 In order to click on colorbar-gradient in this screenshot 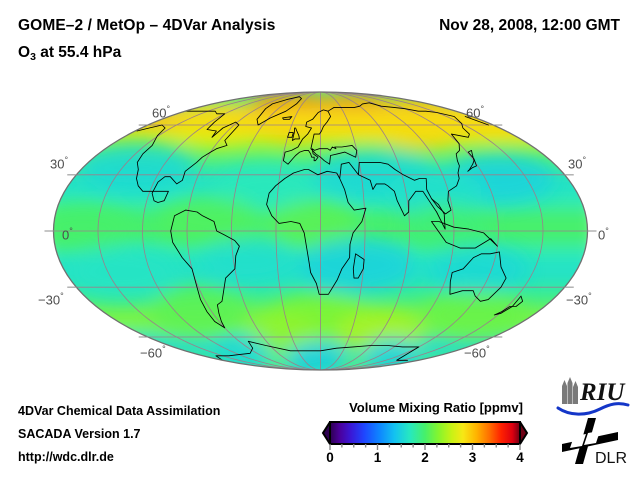, I will do `click(425, 433)`.